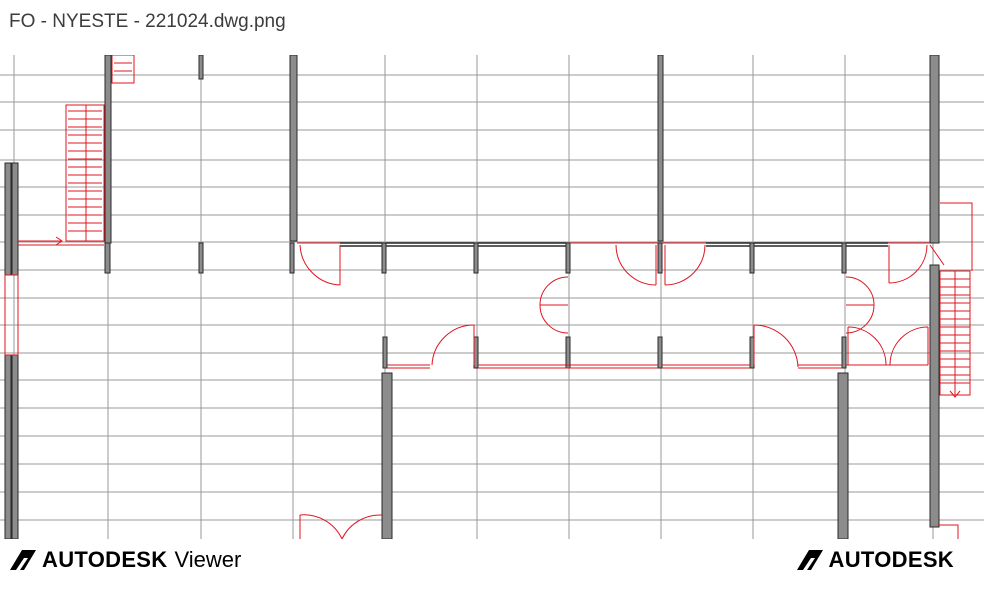  I want to click on viewer-footer: AUTODESK Viewer AUTODESK, so click(492, 564).